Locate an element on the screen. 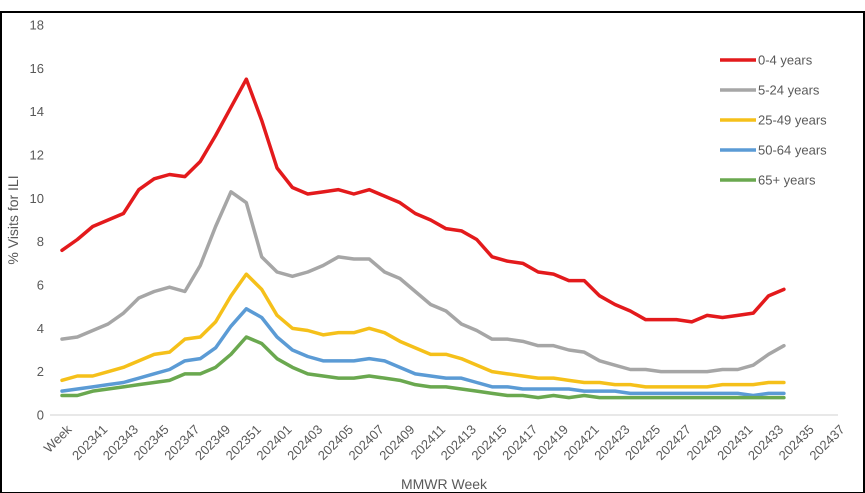 This screenshot has height=493, width=865. y-tick-label: 0 is located at coordinates (40, 415).